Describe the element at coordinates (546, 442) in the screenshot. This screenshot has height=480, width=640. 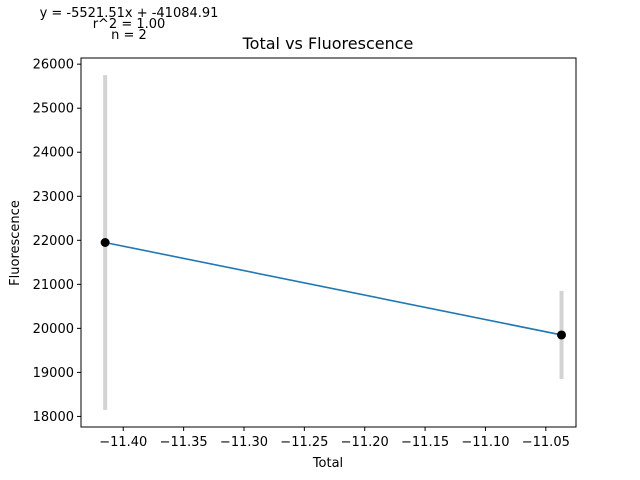
I see `x-tick-label: −11.05` at that location.